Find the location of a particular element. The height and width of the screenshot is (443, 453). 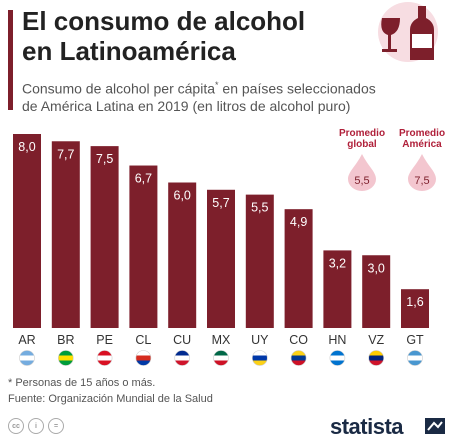

category-label-uy: UY is located at coordinates (260, 340).